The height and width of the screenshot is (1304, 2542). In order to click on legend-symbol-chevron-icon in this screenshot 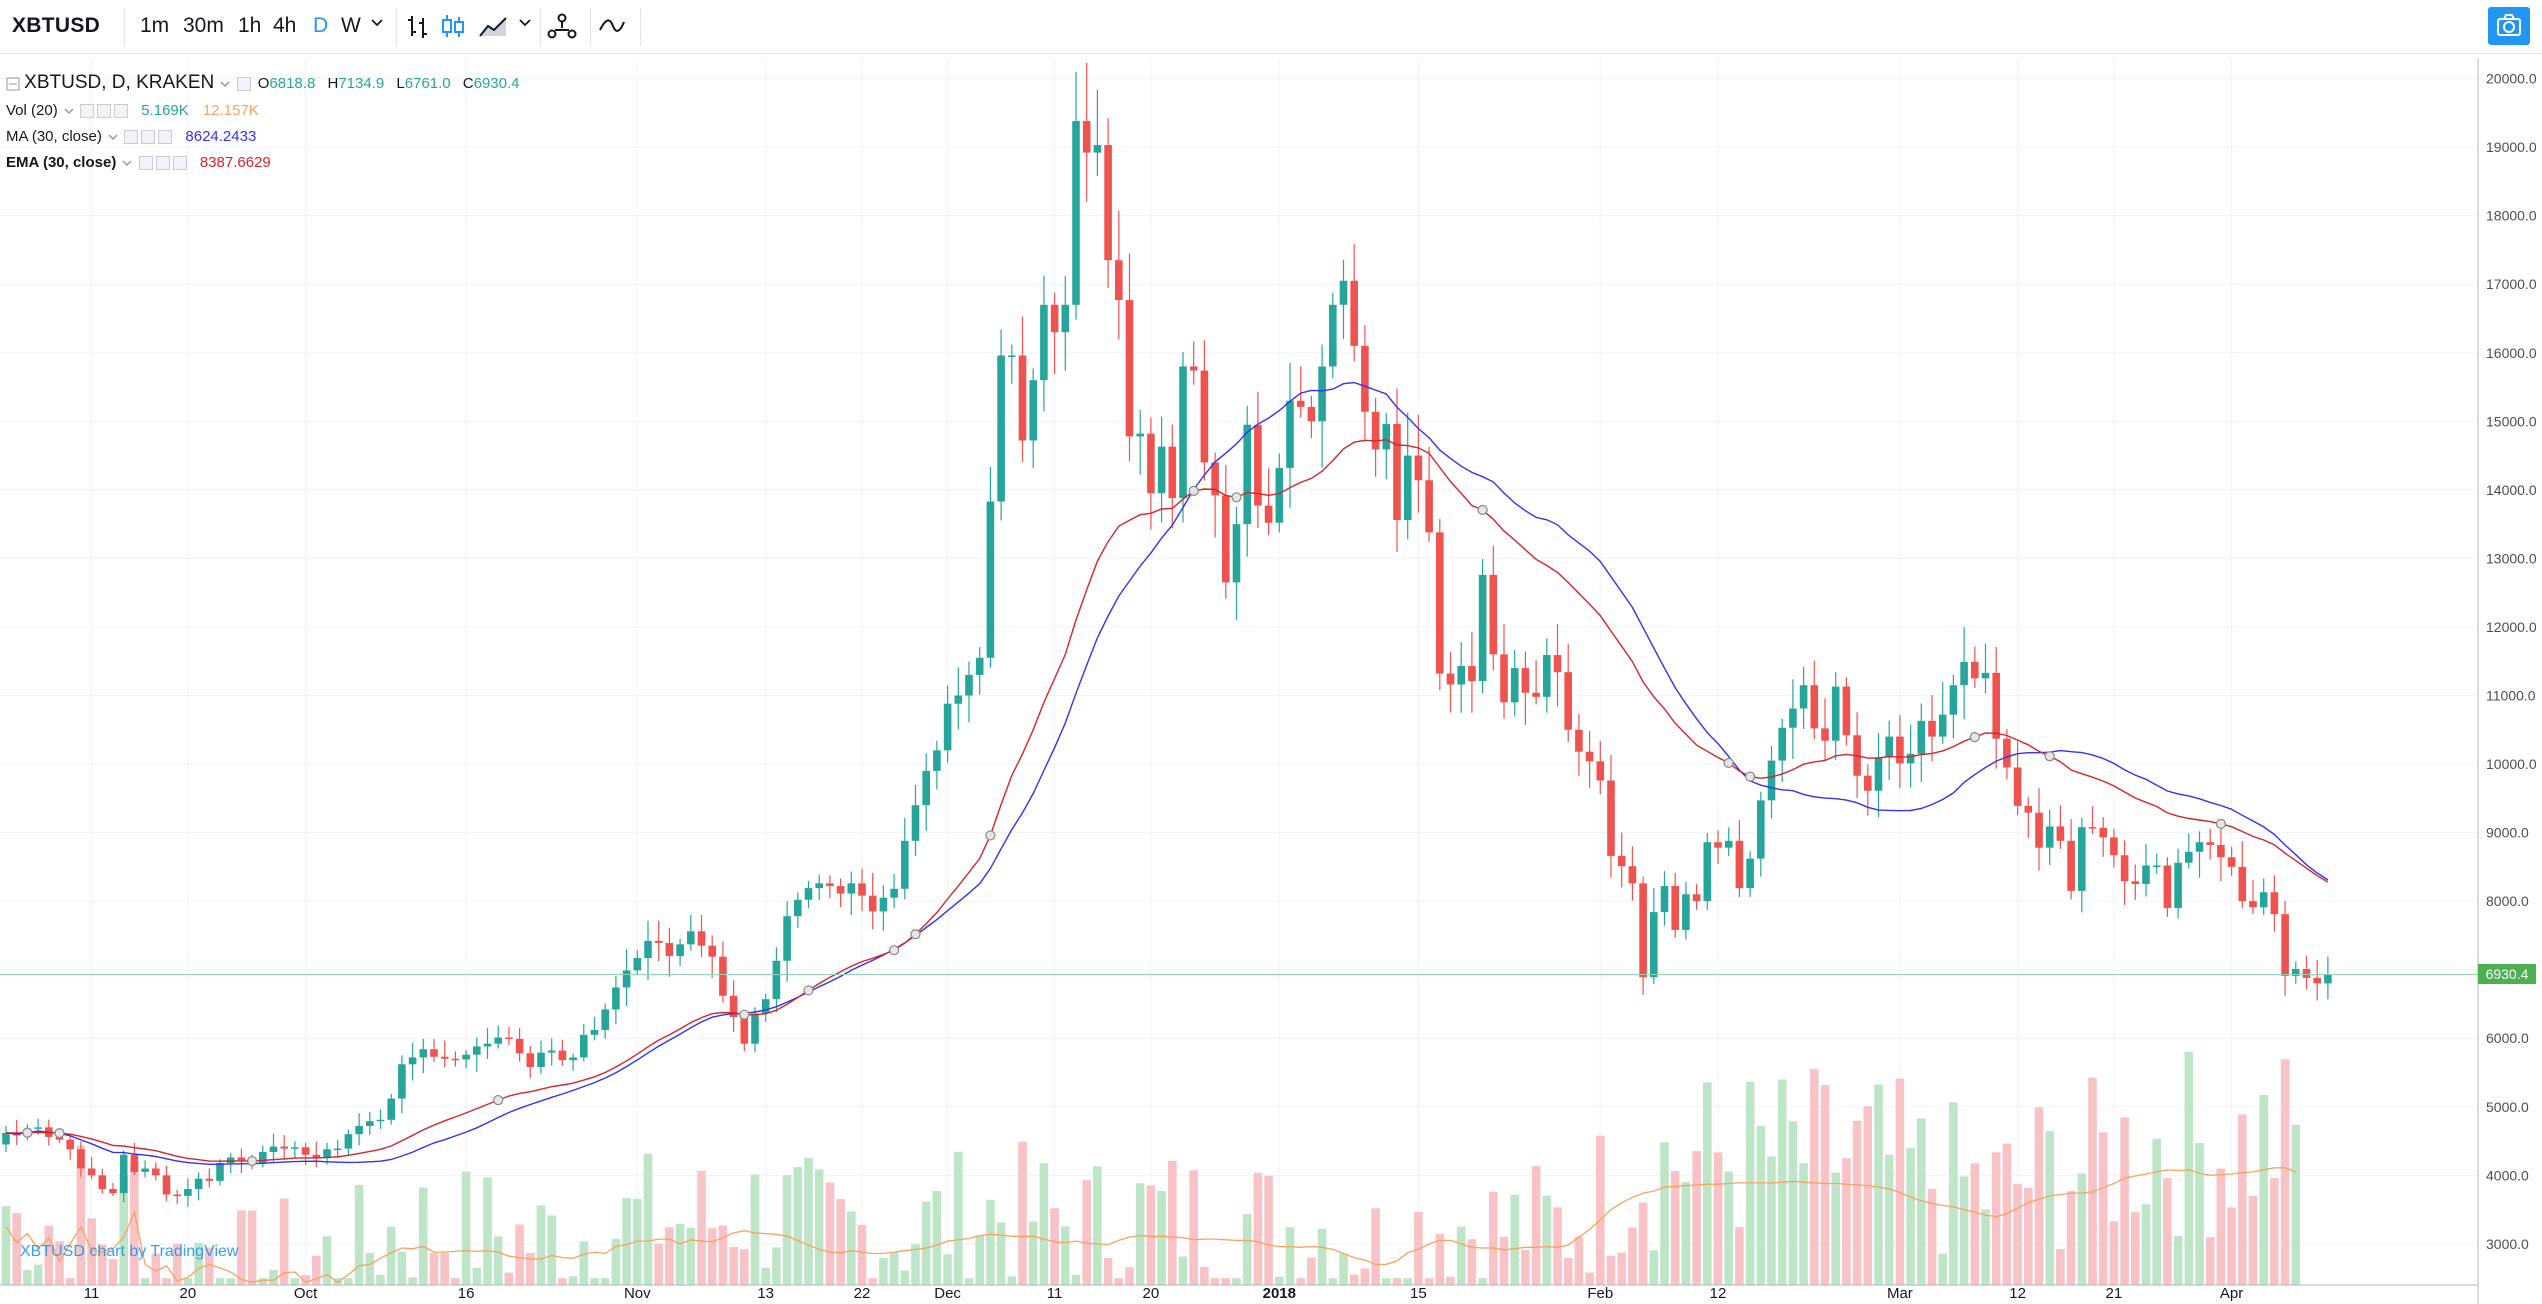, I will do `click(225, 84)`.